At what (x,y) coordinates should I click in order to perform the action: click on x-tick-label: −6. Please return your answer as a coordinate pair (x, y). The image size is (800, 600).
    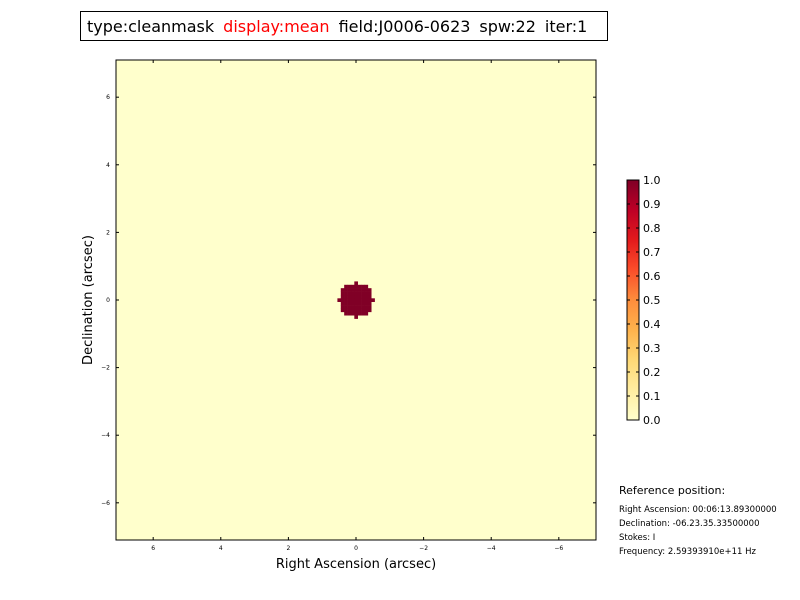
    Looking at the image, I should click on (558, 548).